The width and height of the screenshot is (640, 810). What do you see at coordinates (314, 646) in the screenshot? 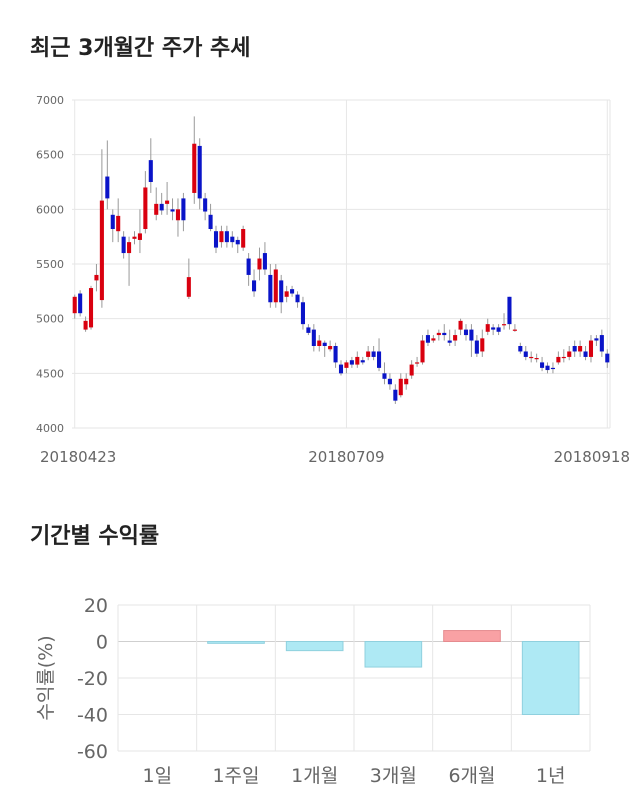
I see `bar` at bounding box center [314, 646].